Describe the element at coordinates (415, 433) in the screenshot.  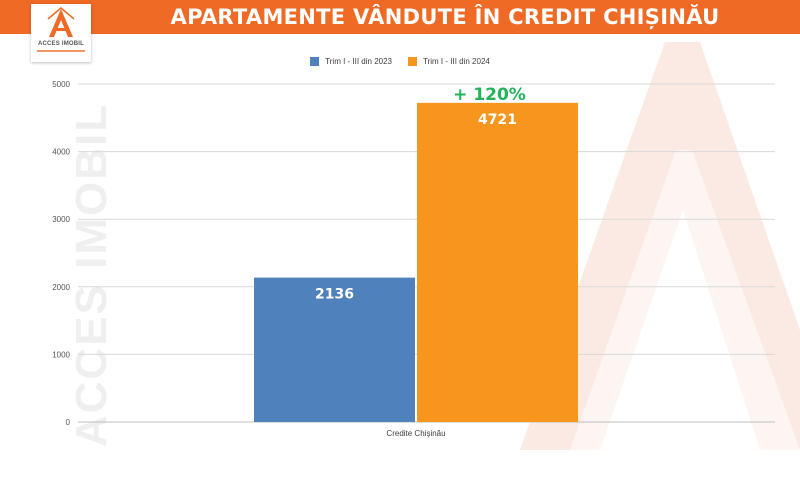
I see `x-category-label: Credite Chișinău` at that location.